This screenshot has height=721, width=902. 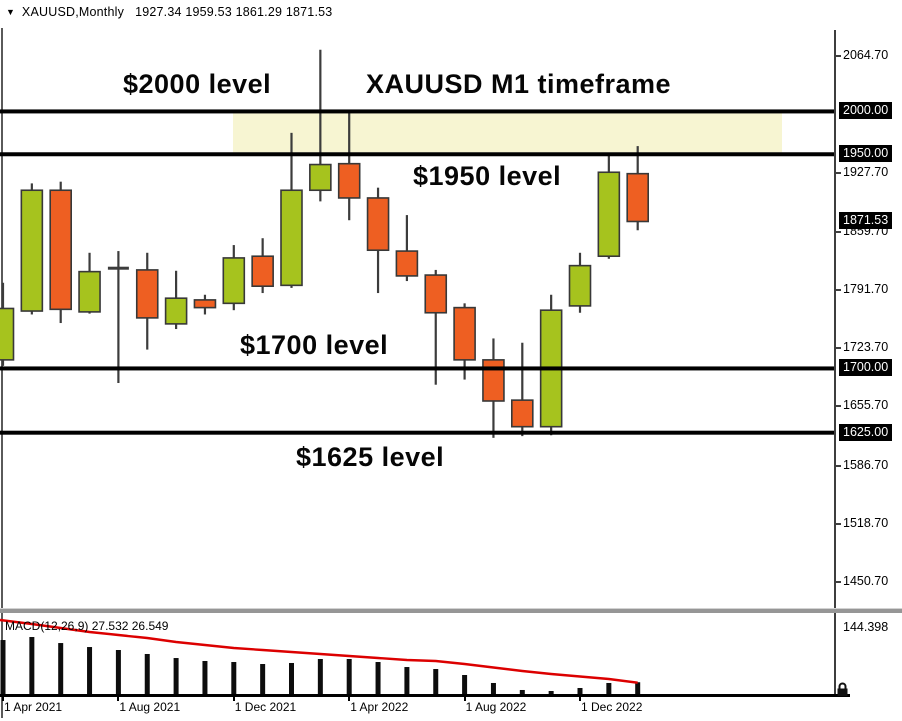 I want to click on time-tick-label: 1 Apr 2022, so click(x=379, y=707).